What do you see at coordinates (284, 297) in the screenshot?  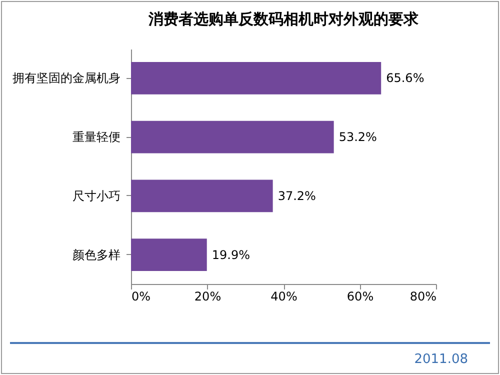 I see `x-tick-label: 40%` at bounding box center [284, 297].